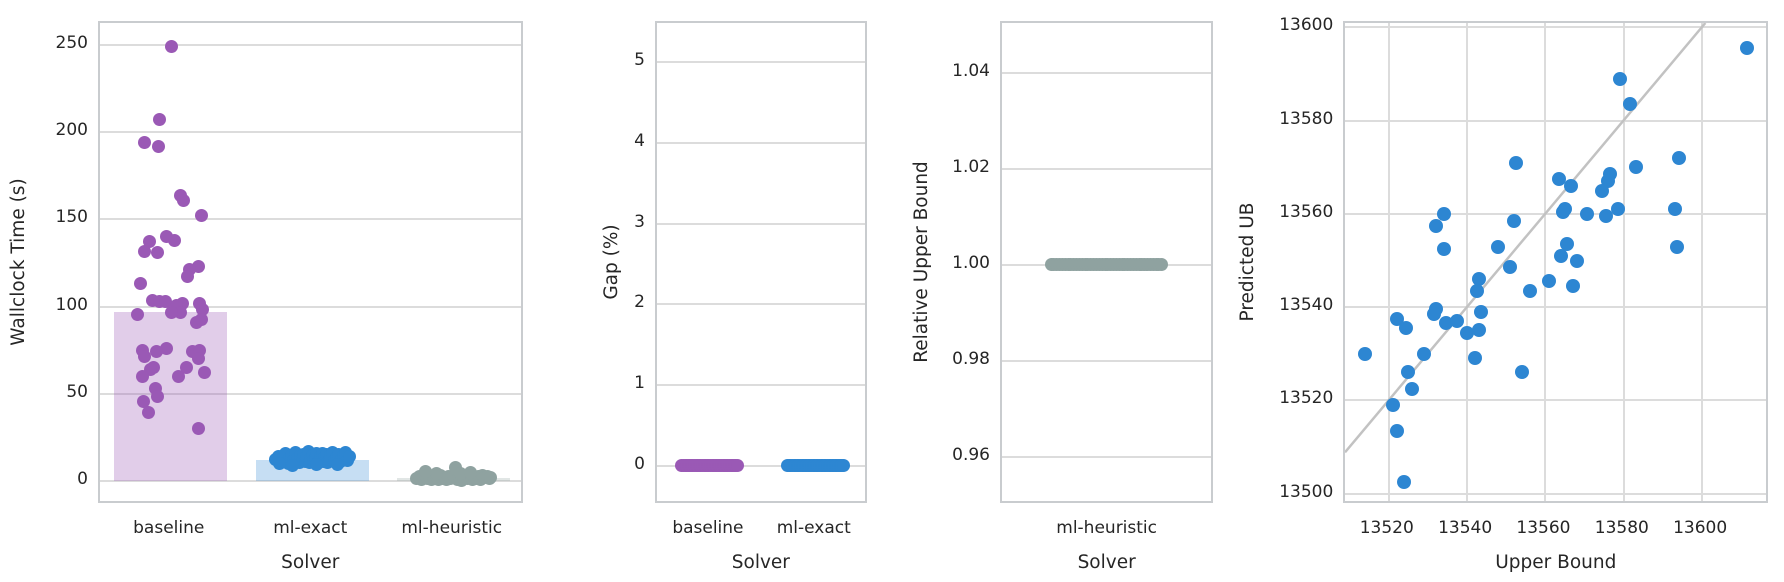 The image size is (1784, 582). Describe the element at coordinates (971, 454) in the screenshot. I see `y-tick-label: 0.96` at that location.